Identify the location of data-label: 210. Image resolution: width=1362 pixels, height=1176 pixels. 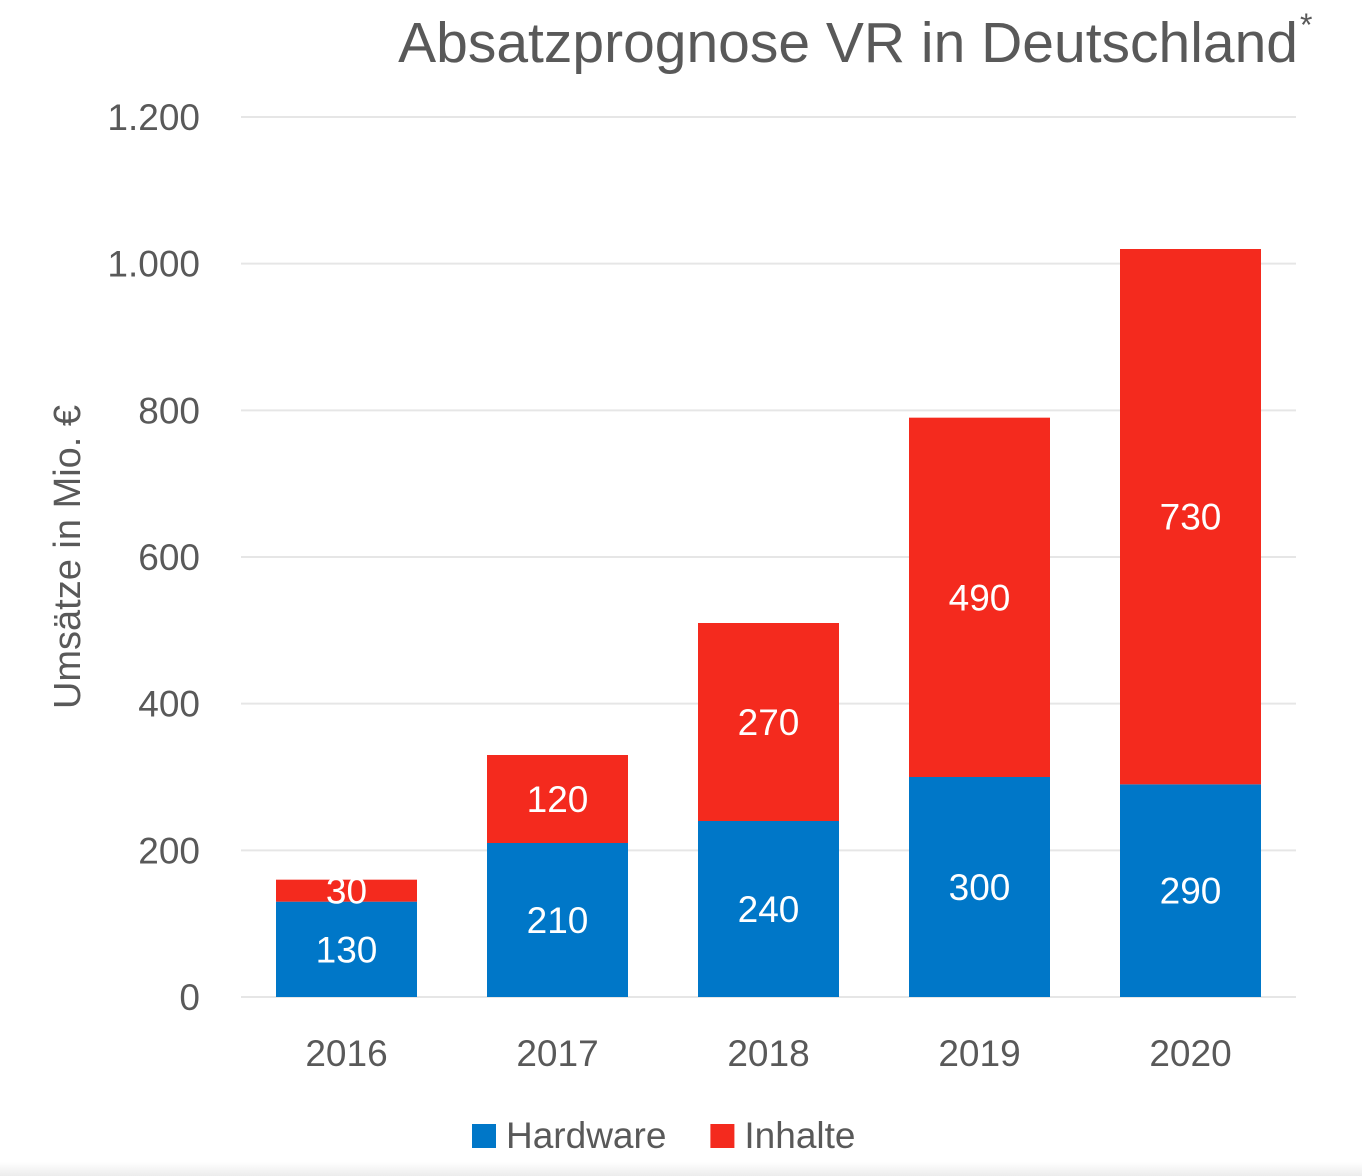
(558, 920).